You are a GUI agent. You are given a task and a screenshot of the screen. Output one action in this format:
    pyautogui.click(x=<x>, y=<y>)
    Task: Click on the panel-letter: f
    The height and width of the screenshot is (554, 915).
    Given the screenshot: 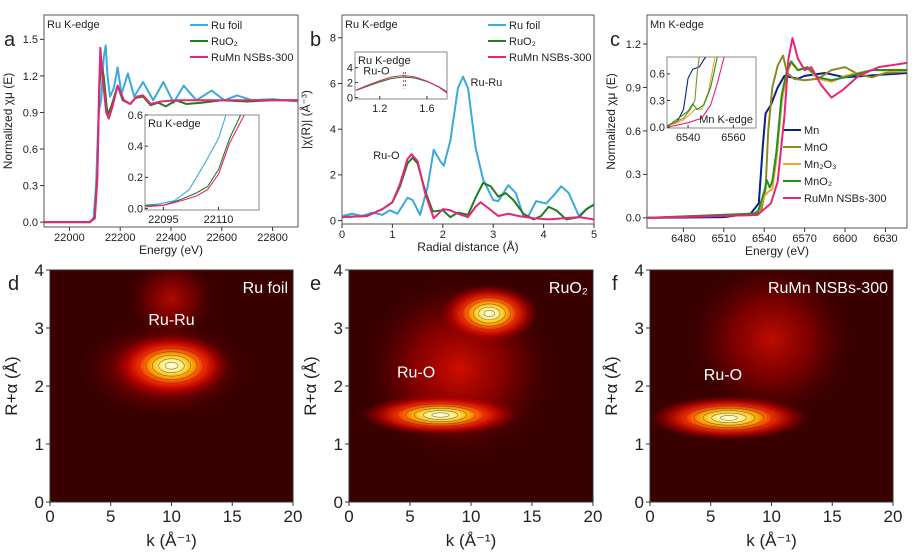 What is the action you would take?
    pyautogui.click(x=615, y=284)
    